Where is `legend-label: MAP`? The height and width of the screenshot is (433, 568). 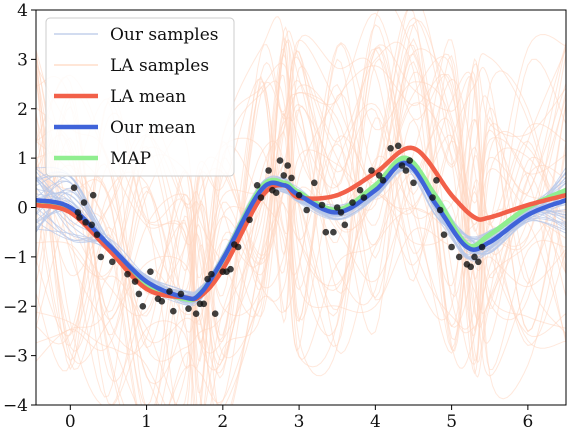 legend-label: MAP is located at coordinates (130, 159).